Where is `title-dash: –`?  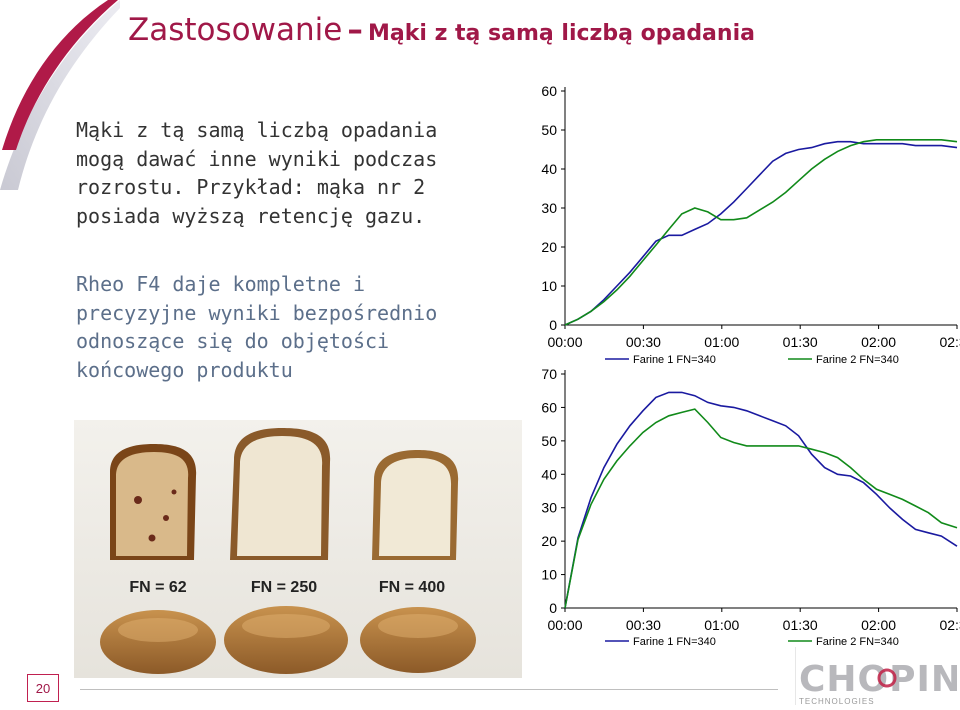
title-dash: – is located at coordinates (355, 30).